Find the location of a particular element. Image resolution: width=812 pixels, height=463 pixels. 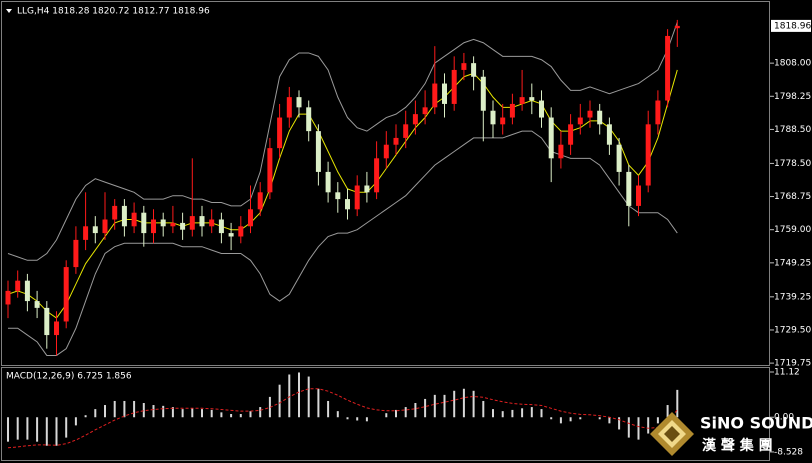

chart-title: LLG,H4 1818.28 1820.72 1812.77 1818.96 is located at coordinates (113, 12).